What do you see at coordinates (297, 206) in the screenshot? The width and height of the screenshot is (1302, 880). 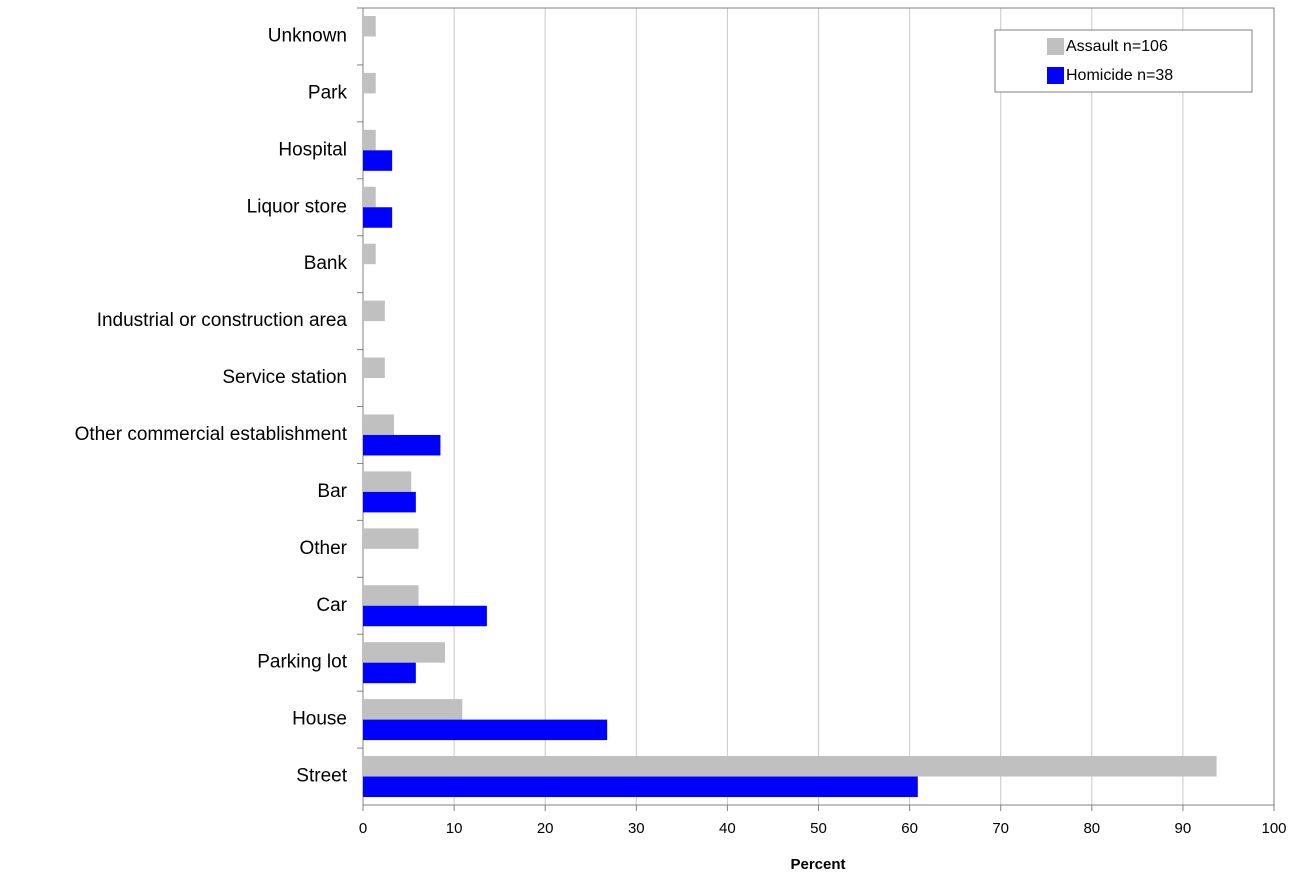 I see `y-tick-label: Liquor store` at bounding box center [297, 206].